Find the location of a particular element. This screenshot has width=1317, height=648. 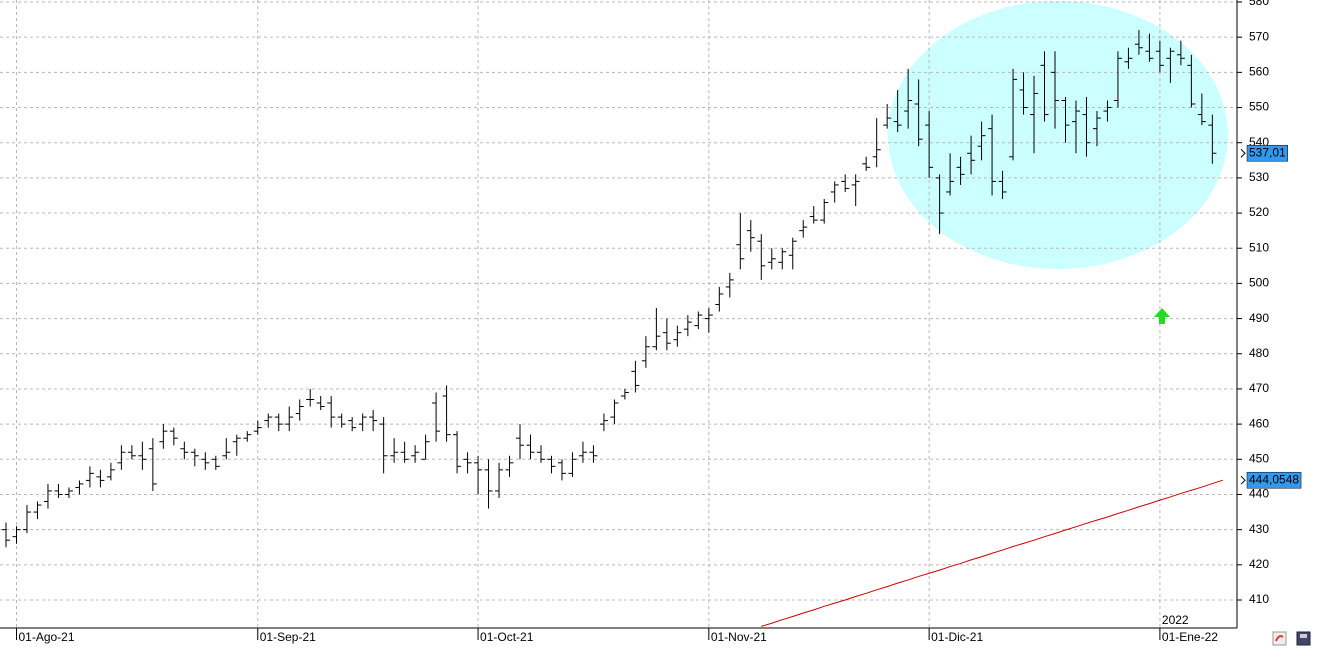

y-tick-label: 470 is located at coordinates (1259, 388).